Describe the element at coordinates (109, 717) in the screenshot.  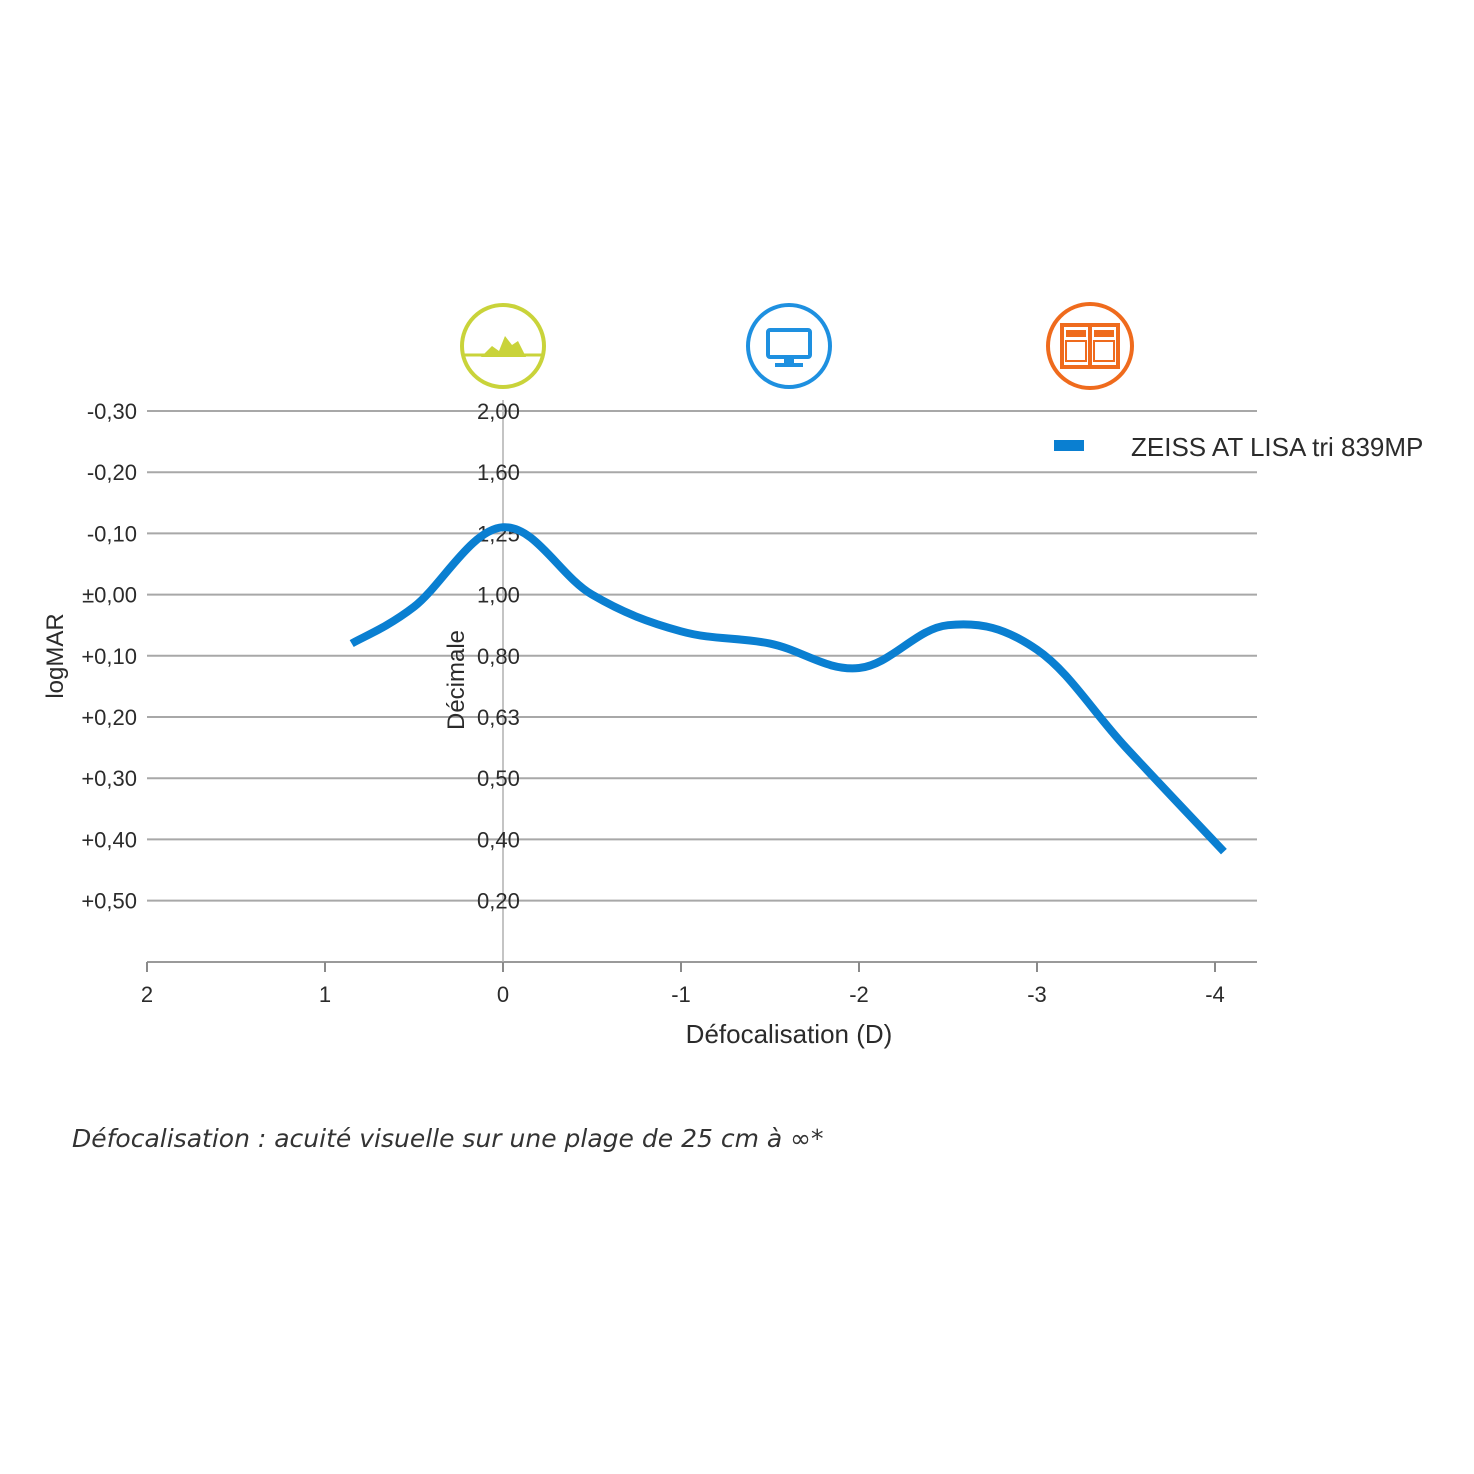
I see `y-tick-label-logmar: +0,20` at that location.